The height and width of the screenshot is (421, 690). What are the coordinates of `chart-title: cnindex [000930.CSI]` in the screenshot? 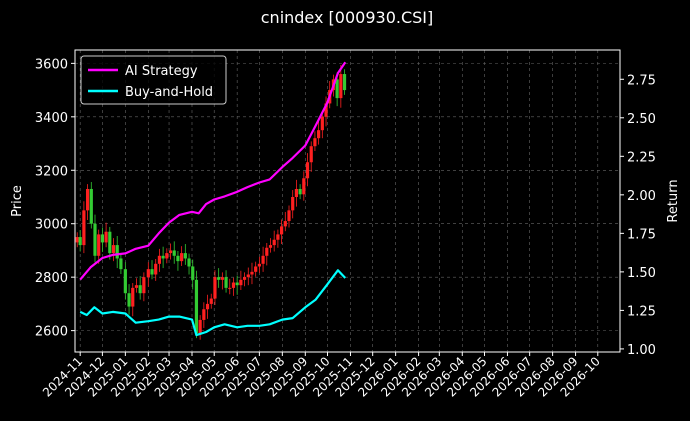 It's located at (347, 17).